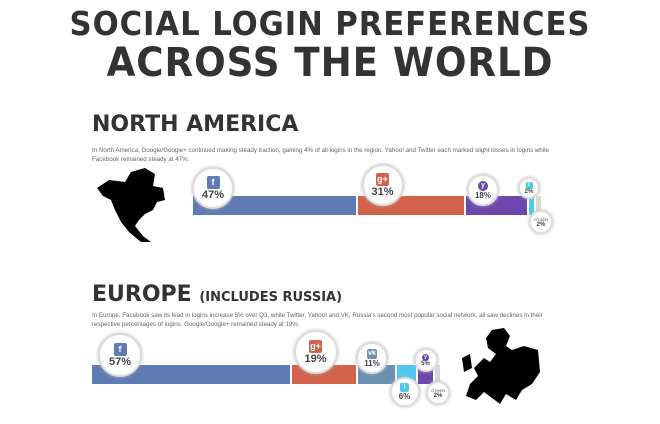 The height and width of the screenshot is (424, 660). Describe the element at coordinates (315, 358) in the screenshot. I see `value-label: 19%` at that location.